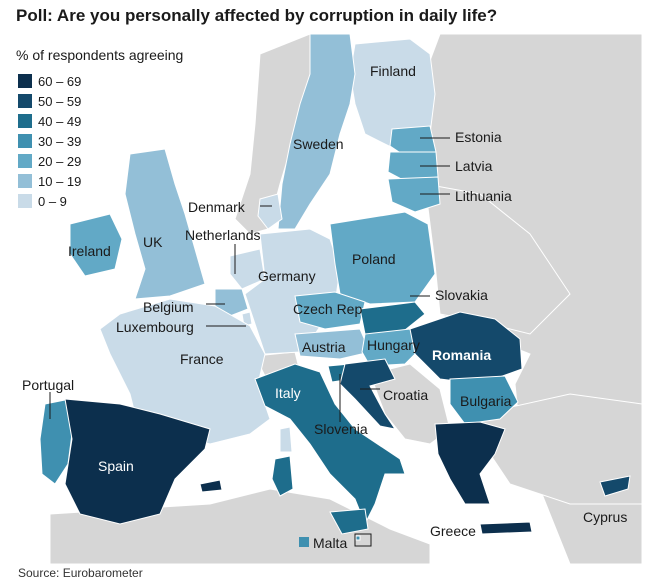 The height and width of the screenshot is (587, 653). I want to click on label-ireland: Ireland, so click(89, 251).